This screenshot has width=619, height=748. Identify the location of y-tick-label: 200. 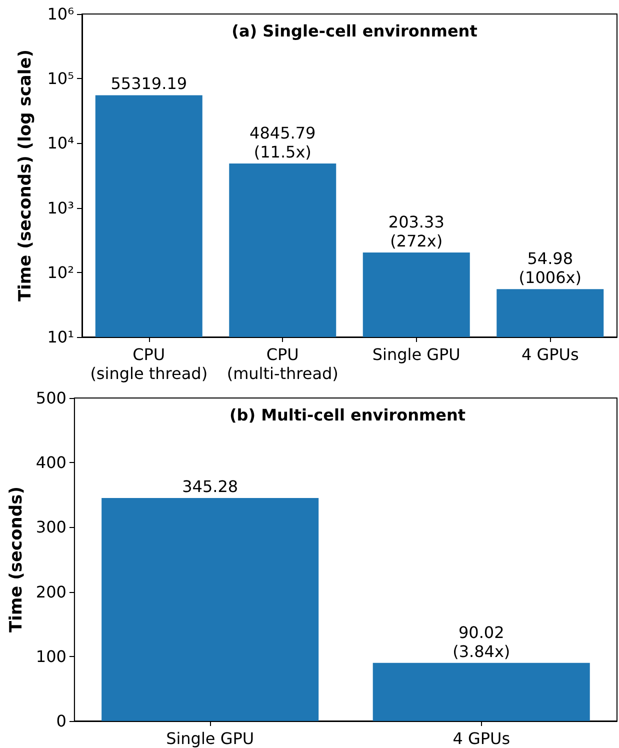
(51, 592).